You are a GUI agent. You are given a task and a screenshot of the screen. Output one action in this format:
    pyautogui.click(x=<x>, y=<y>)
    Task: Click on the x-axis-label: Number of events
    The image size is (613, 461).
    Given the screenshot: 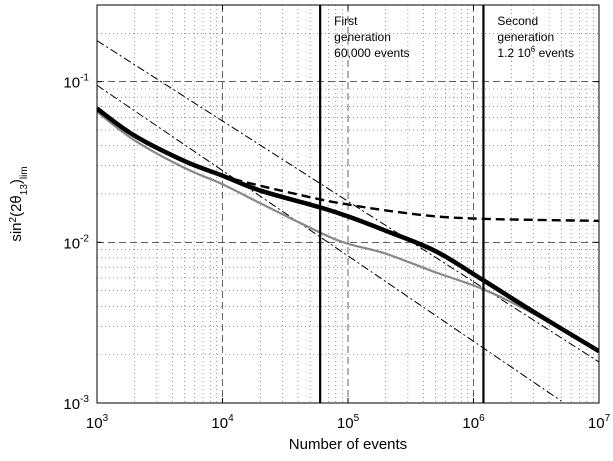 What is the action you would take?
    pyautogui.click(x=348, y=444)
    